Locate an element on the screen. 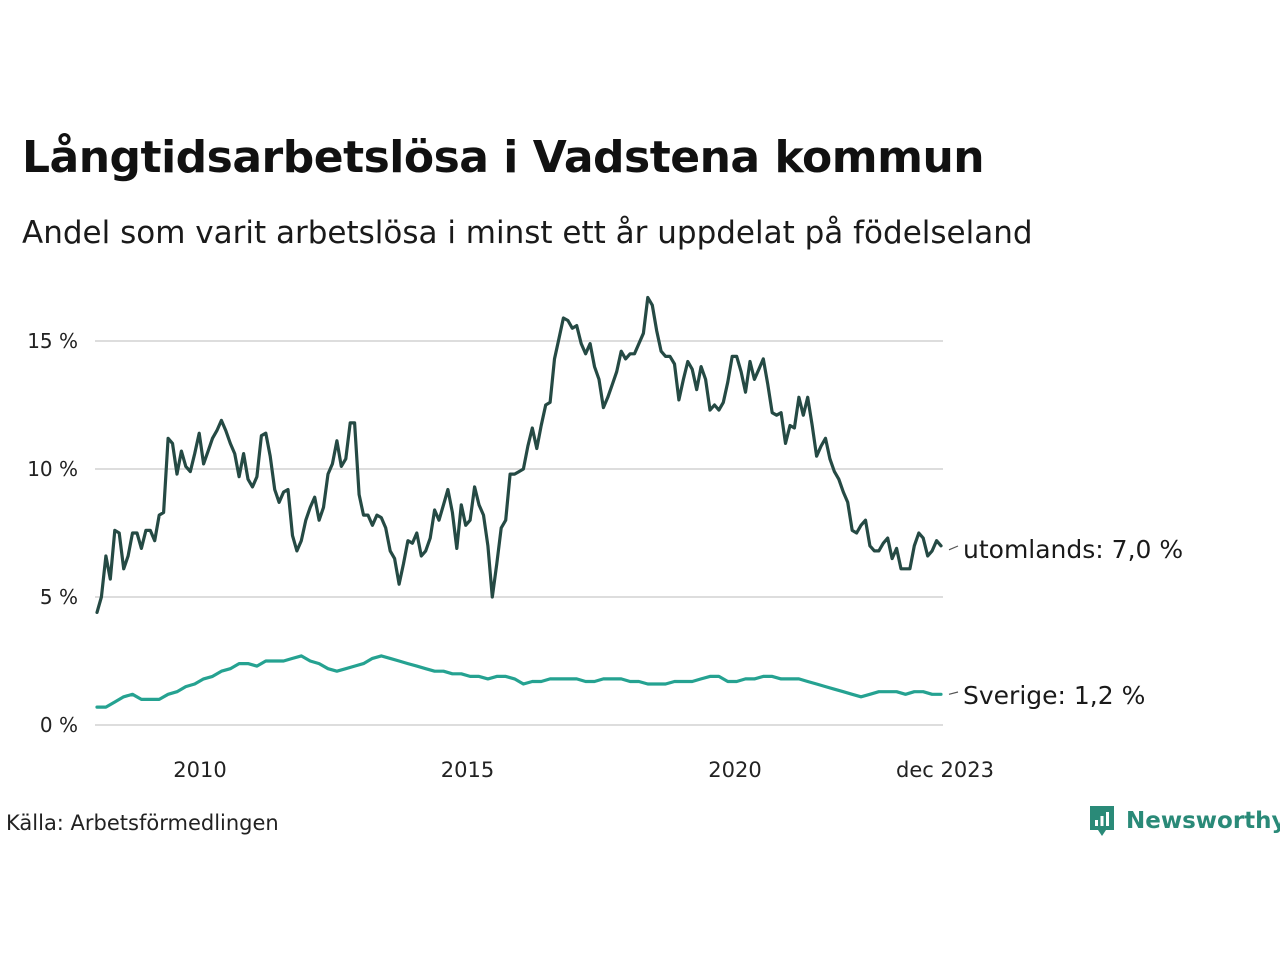  x-axis-ticks: 2010 2015 2020 dec 2023 is located at coordinates (583, 770).